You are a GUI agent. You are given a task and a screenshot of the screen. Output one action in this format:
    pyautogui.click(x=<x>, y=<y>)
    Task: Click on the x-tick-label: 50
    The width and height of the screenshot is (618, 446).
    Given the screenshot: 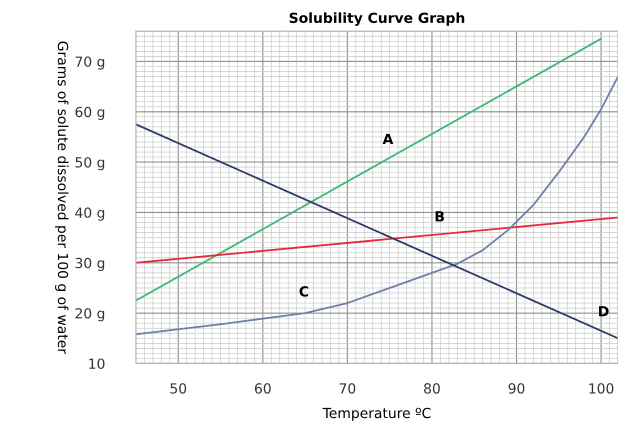 What is the action you would take?
    pyautogui.click(x=178, y=388)
    